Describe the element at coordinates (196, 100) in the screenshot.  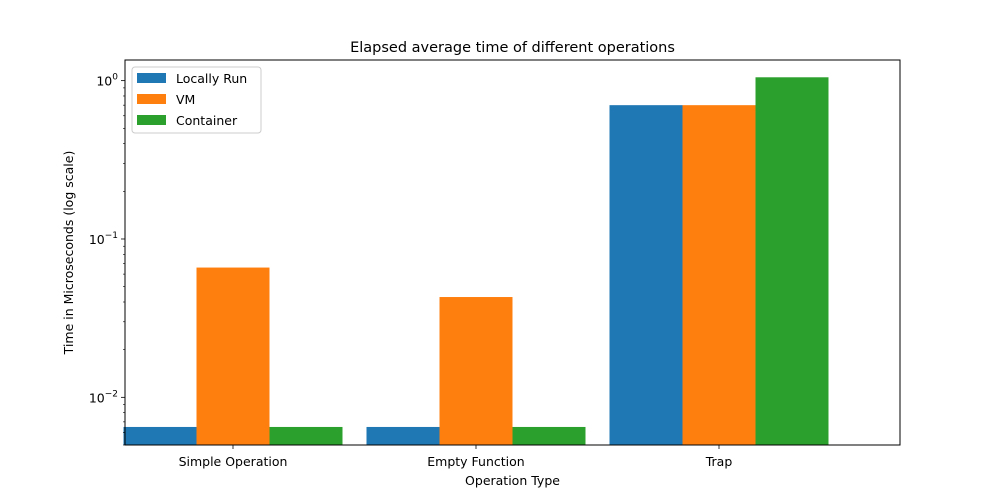
I see `legend: Locally Run VM Container` at that location.